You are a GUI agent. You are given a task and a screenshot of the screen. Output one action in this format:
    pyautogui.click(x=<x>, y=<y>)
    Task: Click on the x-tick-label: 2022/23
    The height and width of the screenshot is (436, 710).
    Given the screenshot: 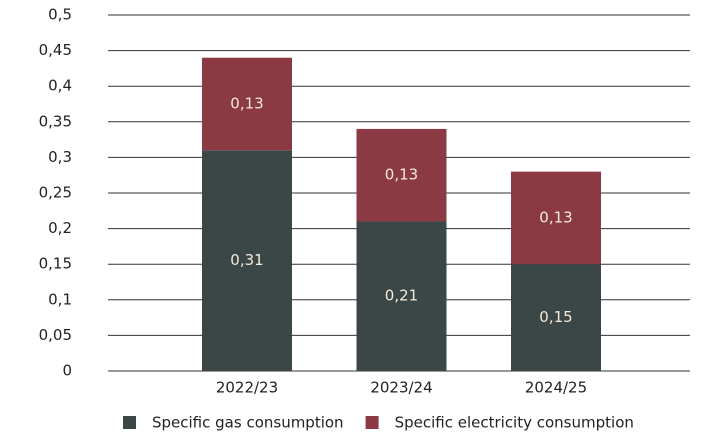 What is the action you would take?
    pyautogui.click(x=247, y=388)
    